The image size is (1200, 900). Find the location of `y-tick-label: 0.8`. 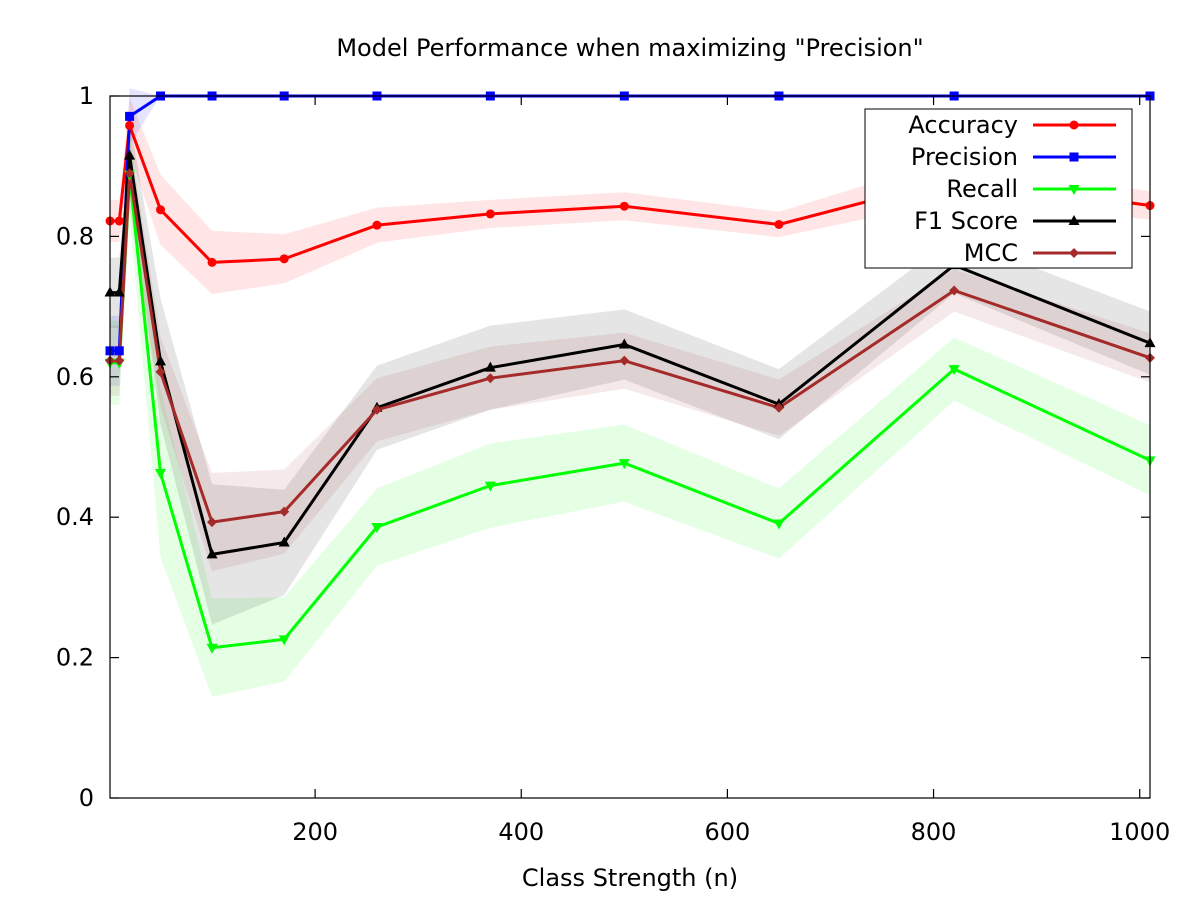

y-tick-label: 0.8 is located at coordinates (75, 236).